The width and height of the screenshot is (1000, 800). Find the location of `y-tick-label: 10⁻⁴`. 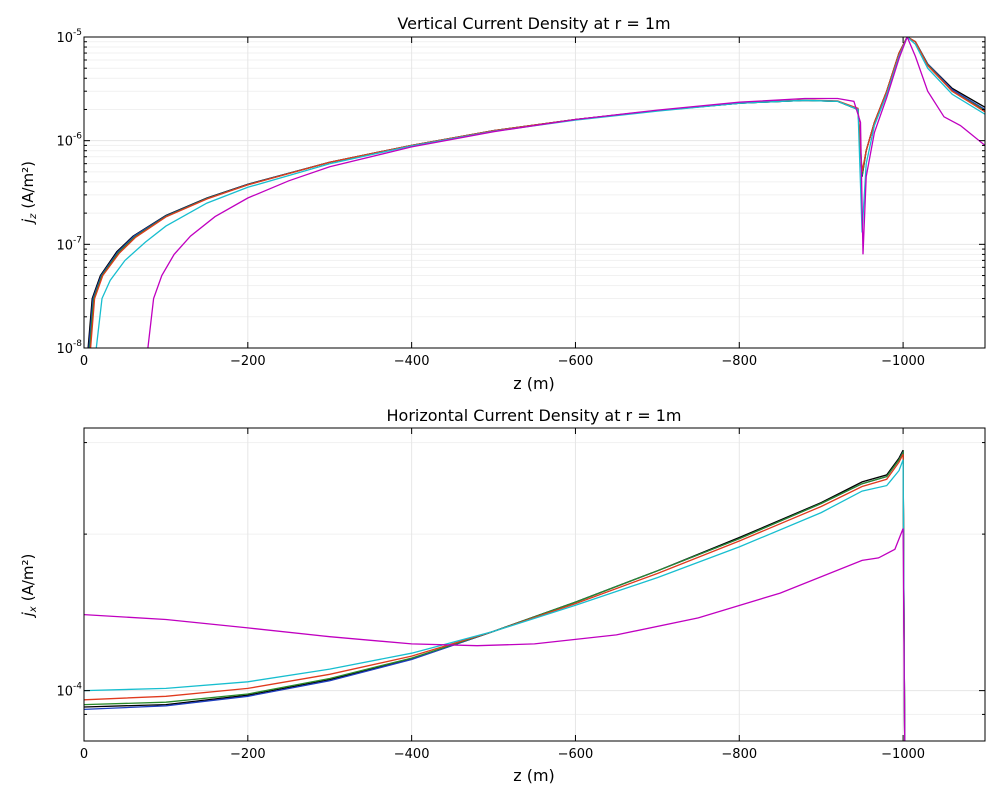

y-tick-label: 10⁻⁴ is located at coordinates (69, 691).